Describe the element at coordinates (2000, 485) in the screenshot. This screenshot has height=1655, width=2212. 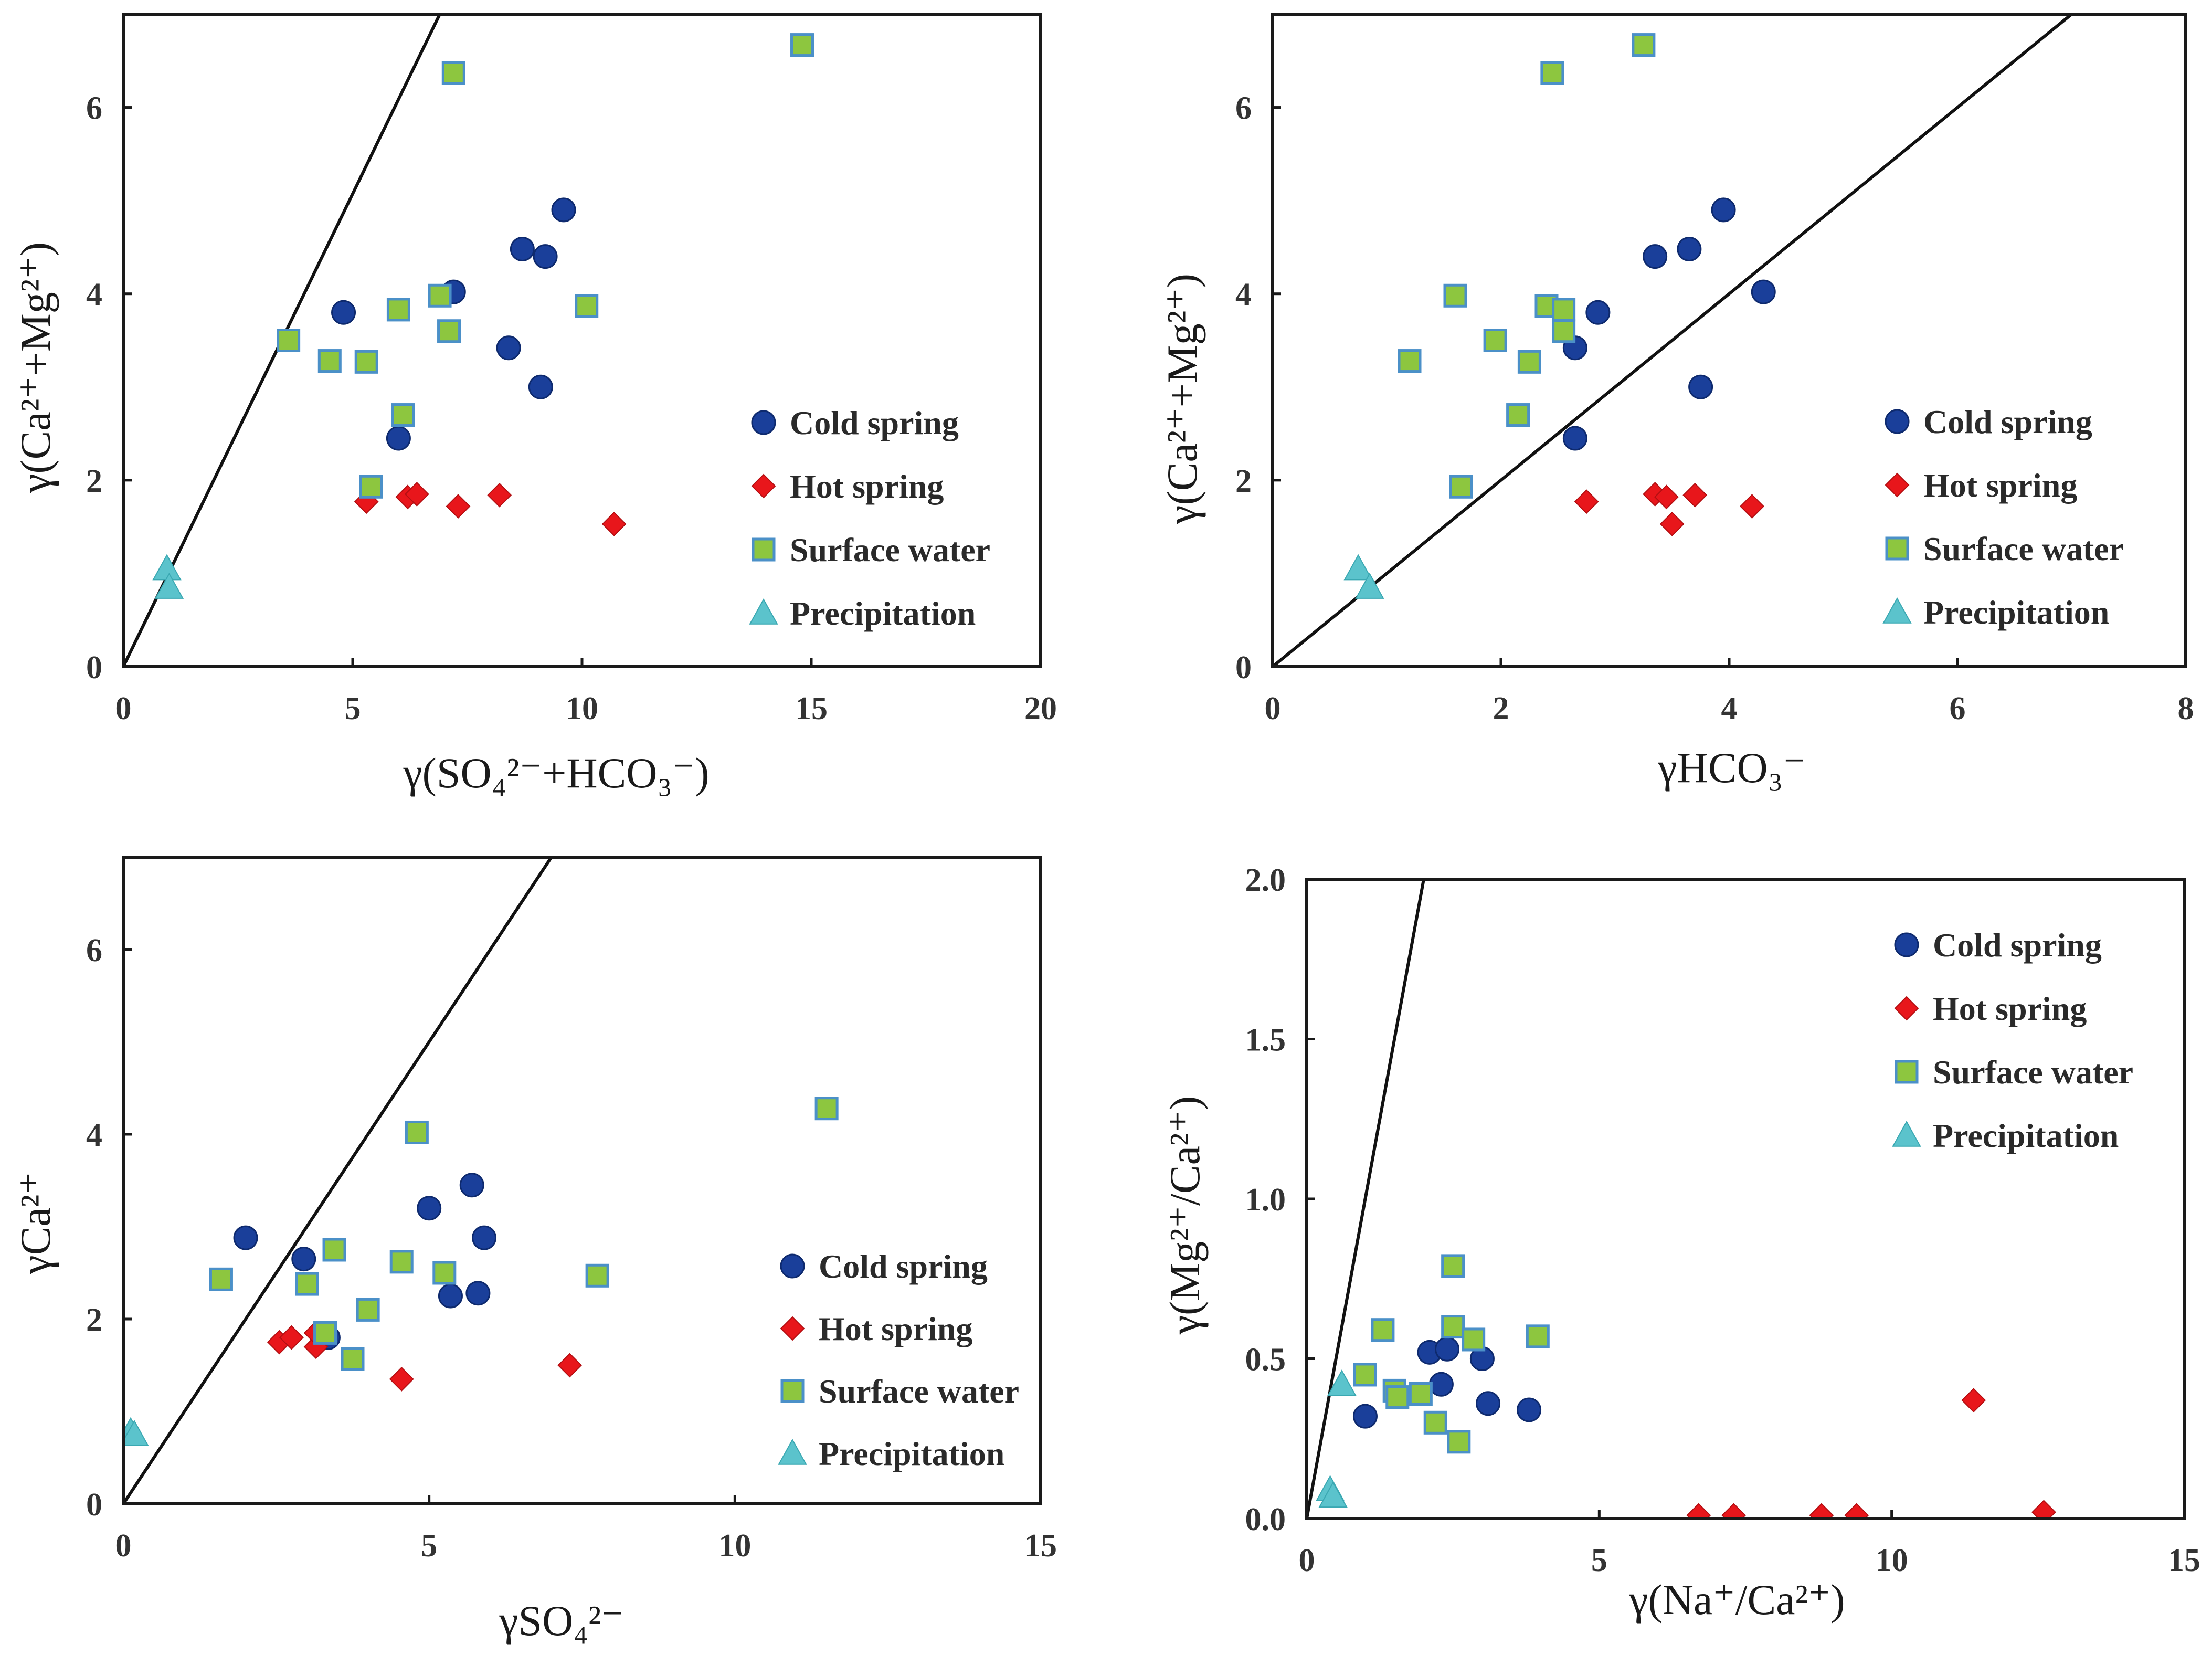
I see `legend-label: Hot spring` at that location.